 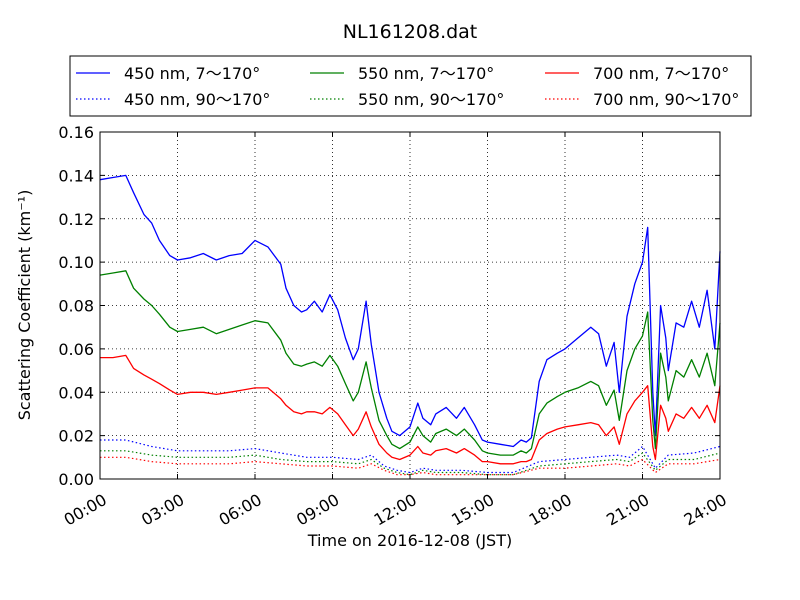 What do you see at coordinates (76, 132) in the screenshot?
I see `y-tick-label: 0.16` at bounding box center [76, 132].